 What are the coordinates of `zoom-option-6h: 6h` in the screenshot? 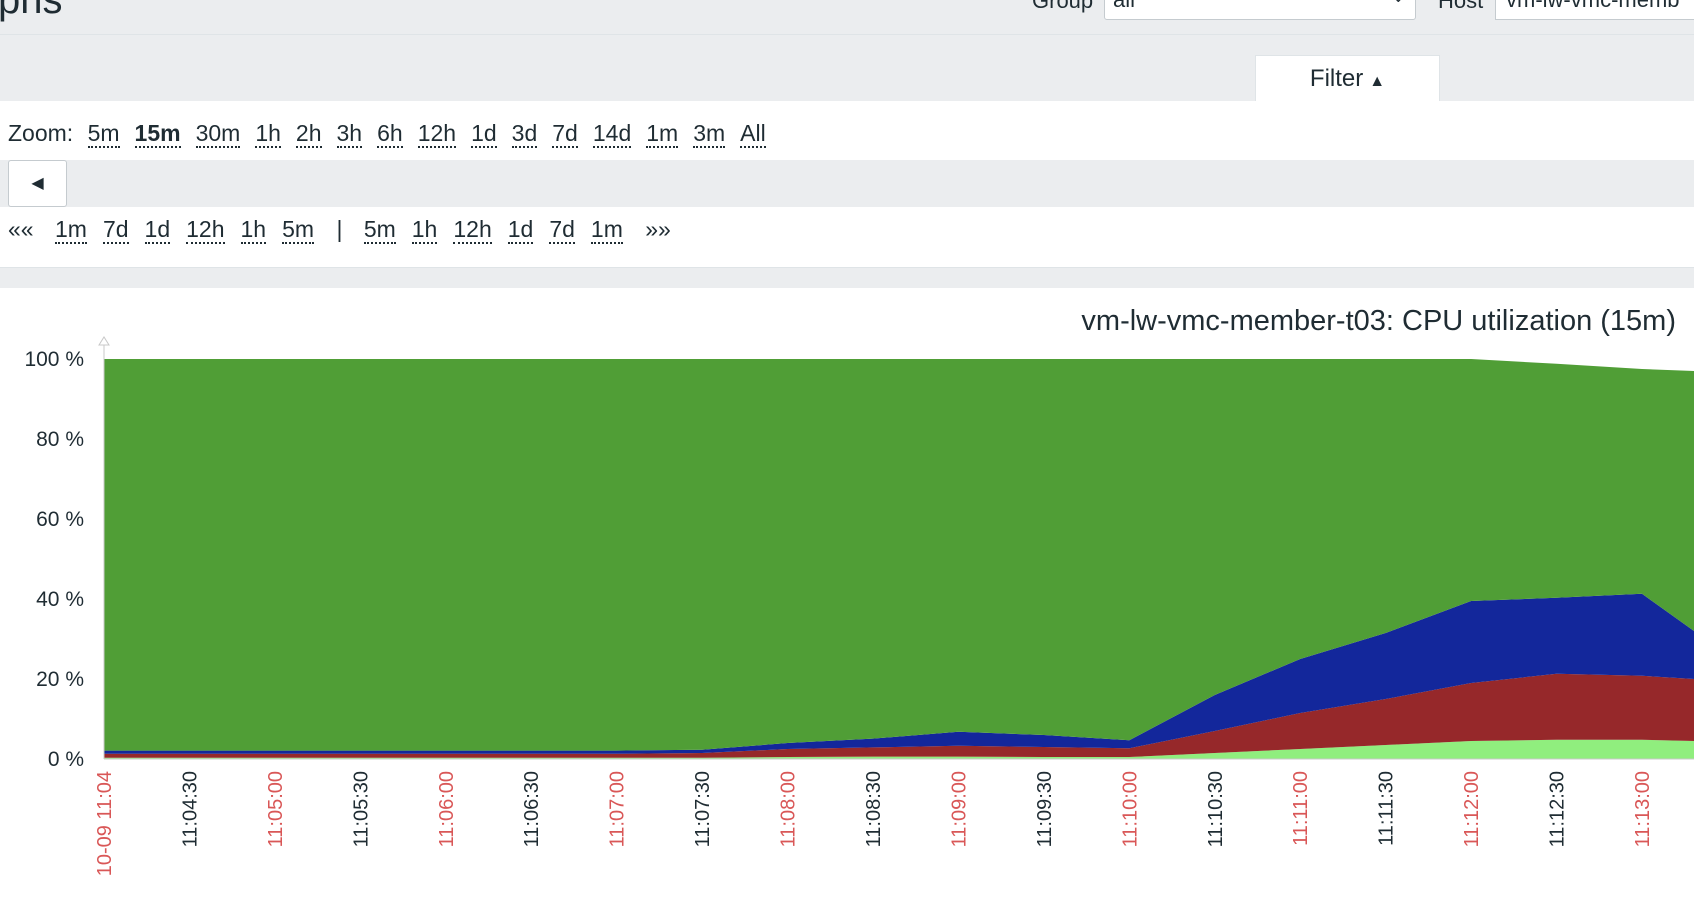 It's located at (390, 134).